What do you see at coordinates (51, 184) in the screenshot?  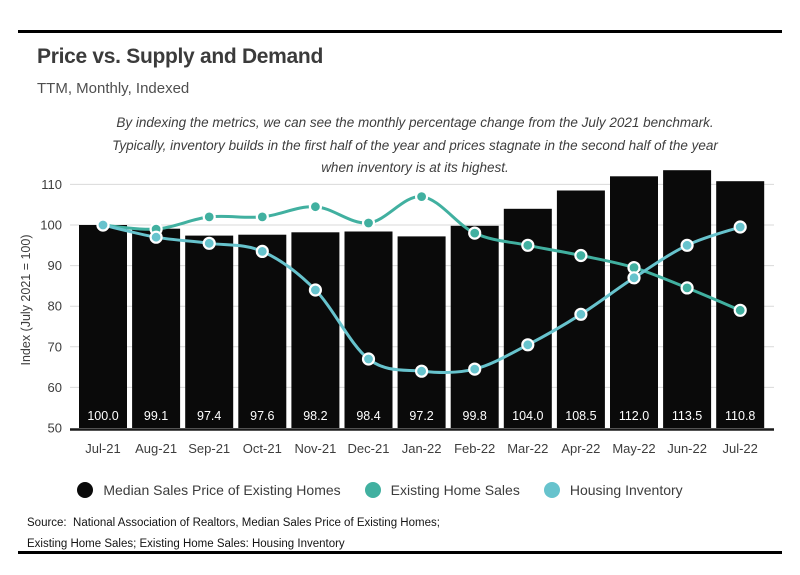 I see `y-tick-110: 110` at bounding box center [51, 184].